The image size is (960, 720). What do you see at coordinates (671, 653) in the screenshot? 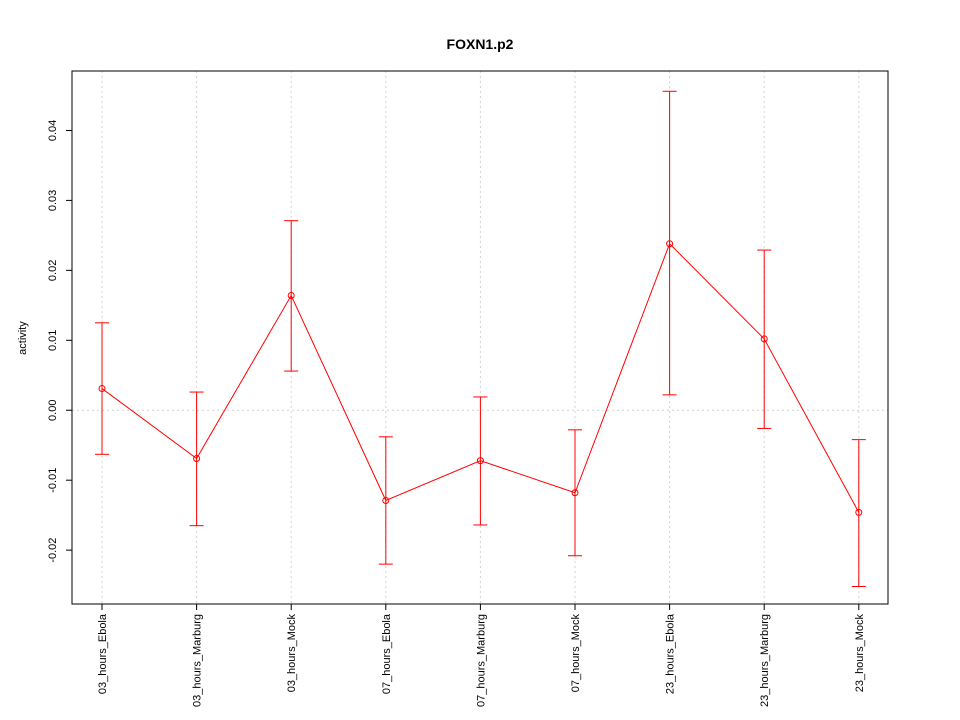
I see `x-tick-label: 23_hours_Ebola` at bounding box center [671, 653].